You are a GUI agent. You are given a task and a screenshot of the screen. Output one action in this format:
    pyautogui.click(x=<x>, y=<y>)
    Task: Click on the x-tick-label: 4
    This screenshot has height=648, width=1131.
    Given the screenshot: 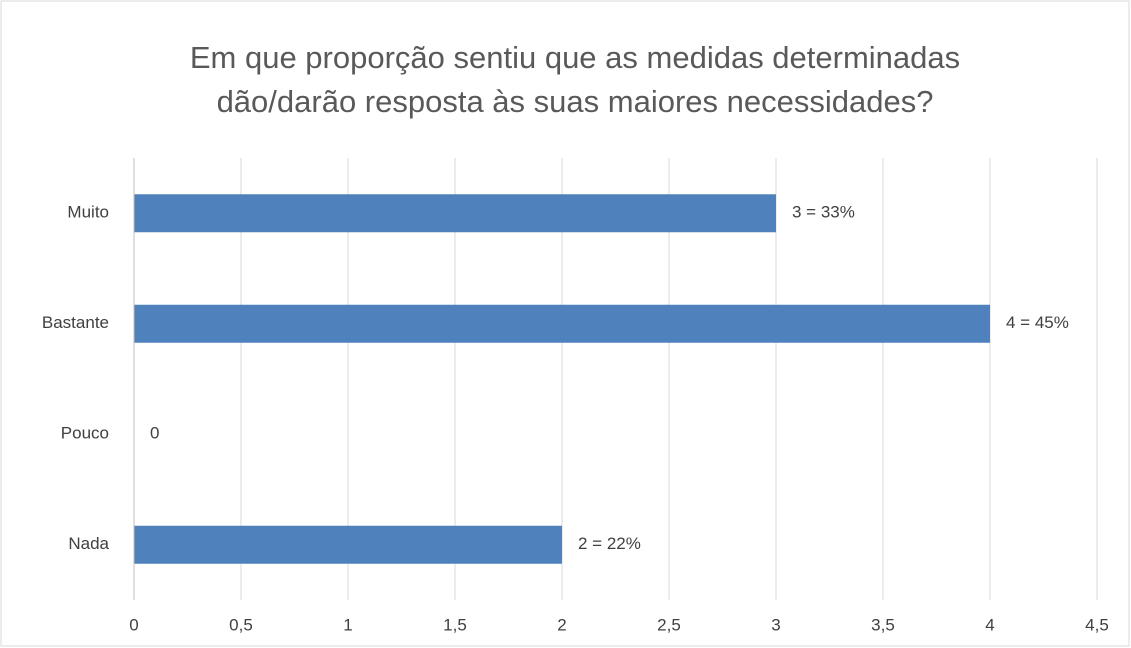 What is the action you would take?
    pyautogui.click(x=989, y=624)
    